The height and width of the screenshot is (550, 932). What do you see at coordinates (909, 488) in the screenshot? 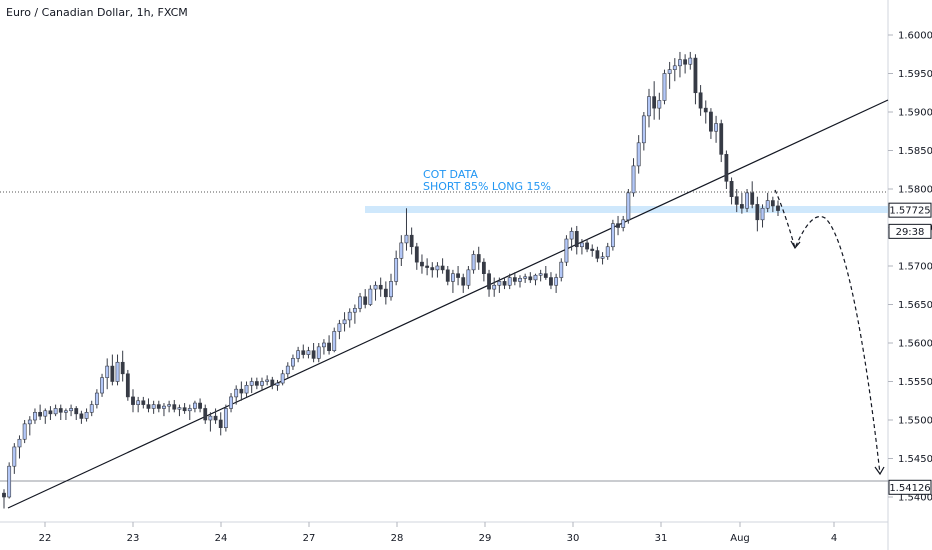
I see `price-label-text: 1.54126` at bounding box center [909, 488].